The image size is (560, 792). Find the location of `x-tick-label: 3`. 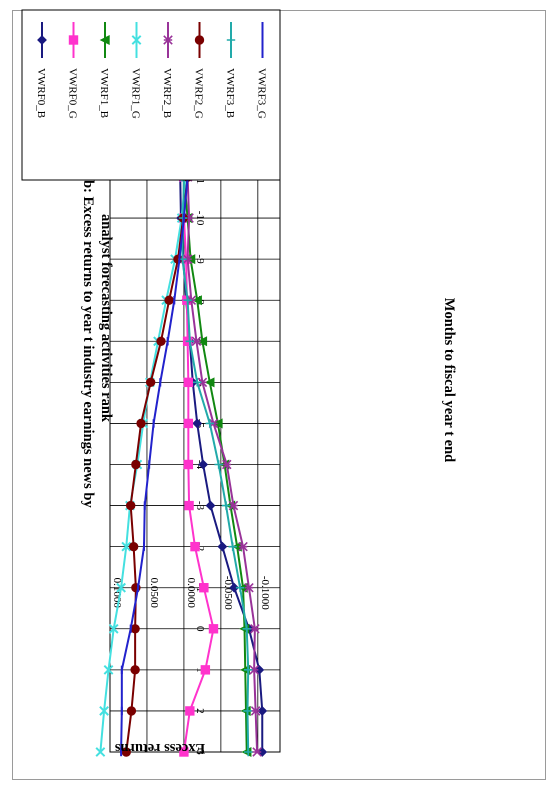

x-tick-label: 3 is located at coordinates (200, 752).